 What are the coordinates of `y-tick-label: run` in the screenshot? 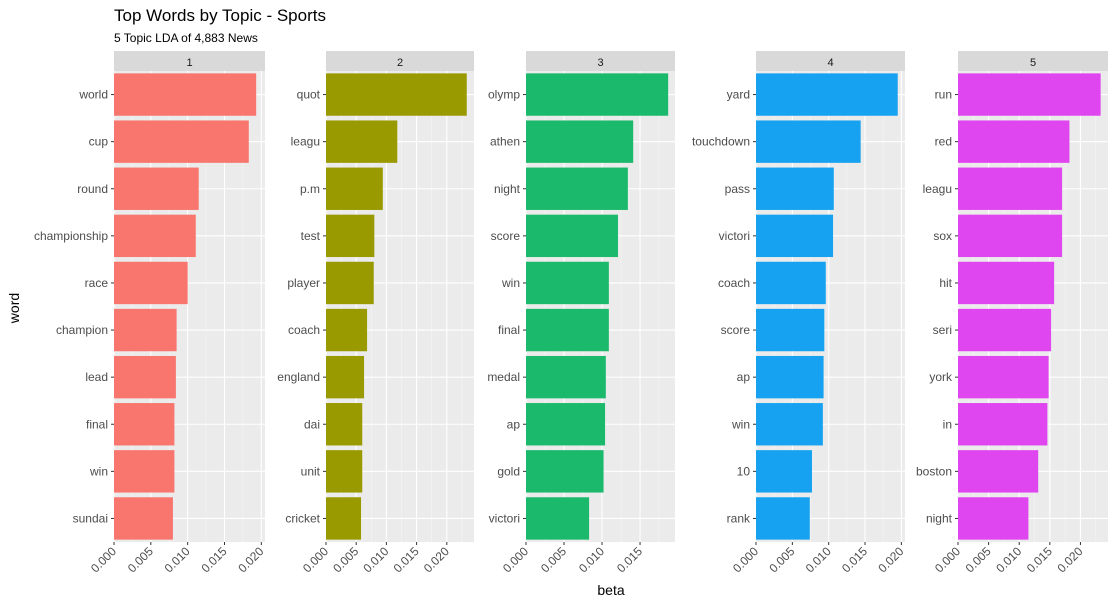 It's located at (943, 95).